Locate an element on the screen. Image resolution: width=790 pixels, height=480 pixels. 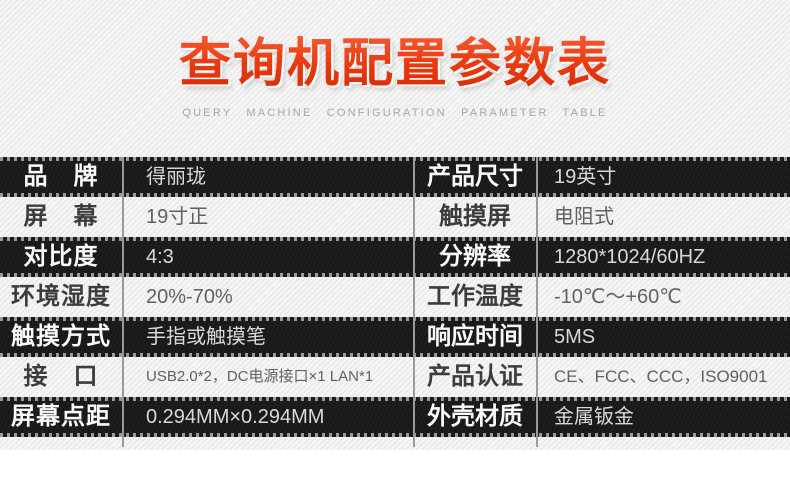
table-row-screen: 屏 幕 19寸正 触摸屏 电阻式 is located at coordinates (395, 217).